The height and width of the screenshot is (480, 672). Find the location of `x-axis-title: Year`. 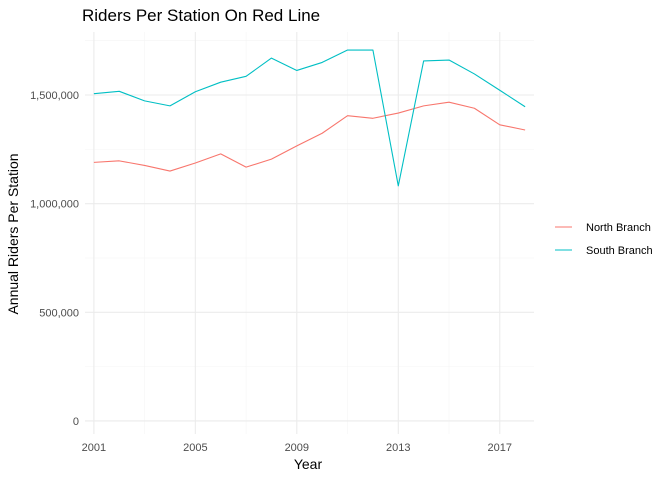

x-axis-title: Year is located at coordinates (308, 464).